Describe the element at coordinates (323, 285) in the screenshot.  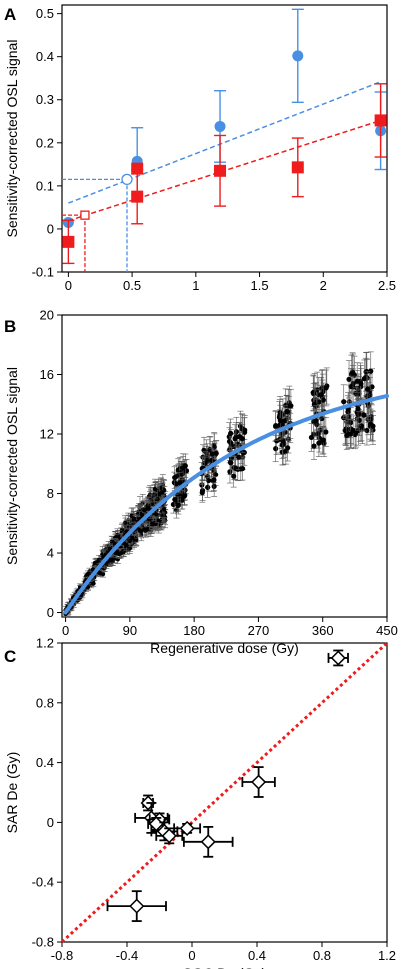
I see `x-tick-label: 2` at that location.